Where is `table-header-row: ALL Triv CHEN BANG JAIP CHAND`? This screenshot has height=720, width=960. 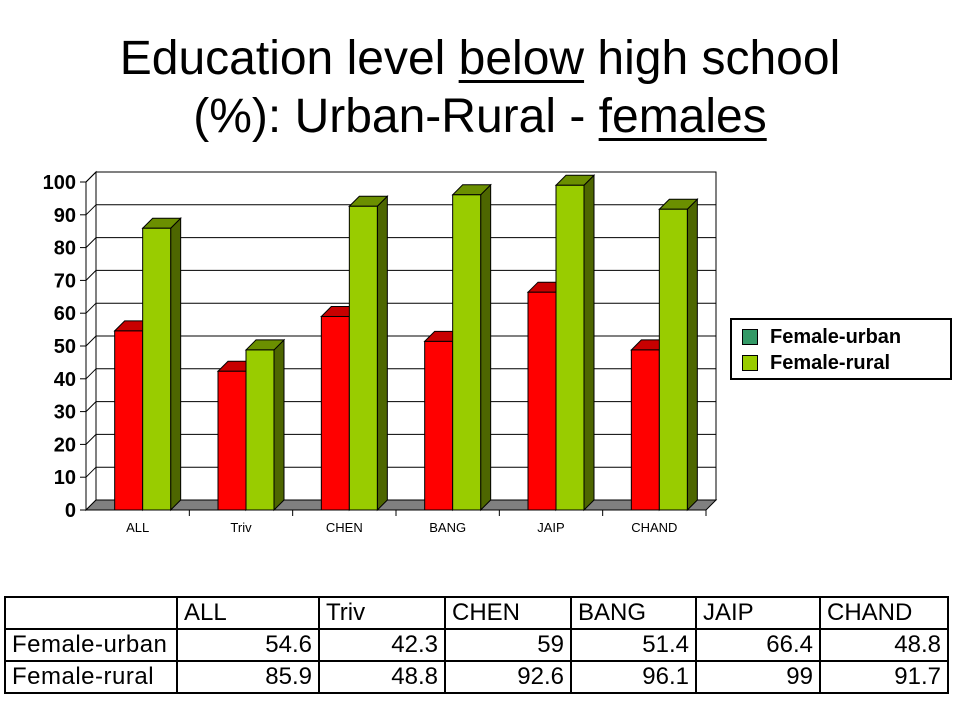 table-header-row: ALL Triv CHEN BANG JAIP CHAND is located at coordinates (476, 613).